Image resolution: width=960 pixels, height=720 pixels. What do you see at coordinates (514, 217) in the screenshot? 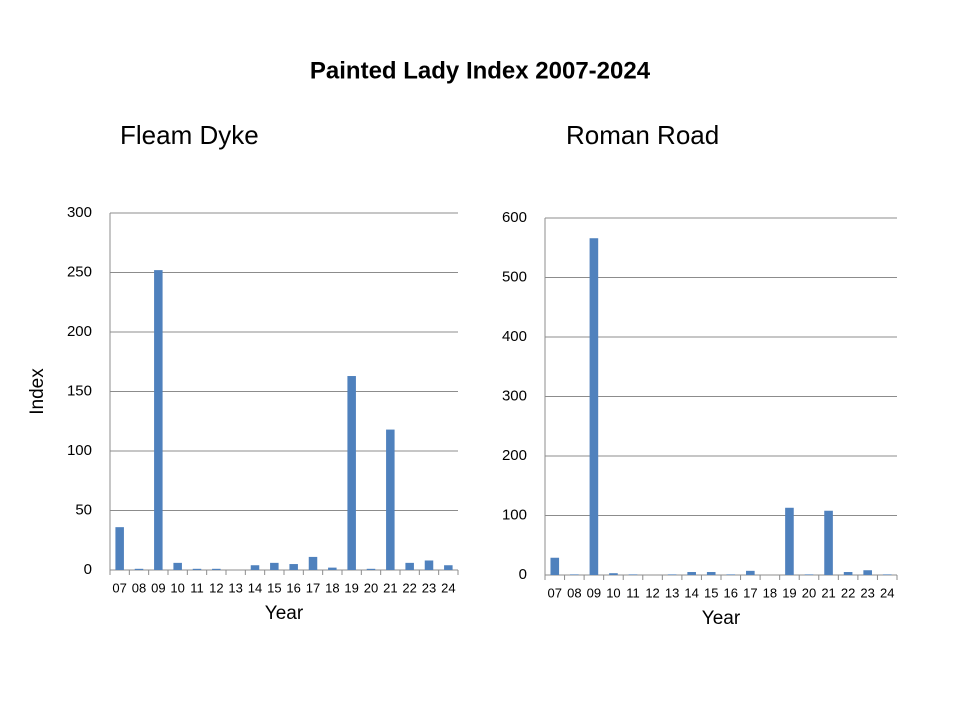
I see `y-tick-label: 600` at bounding box center [514, 217].